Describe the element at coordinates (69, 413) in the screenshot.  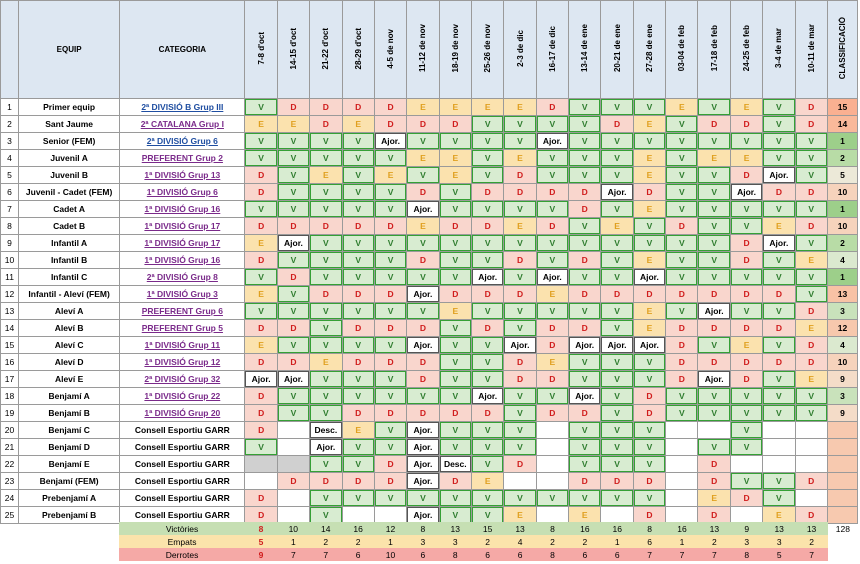
I see `team-name: Benjamí B` at that location.